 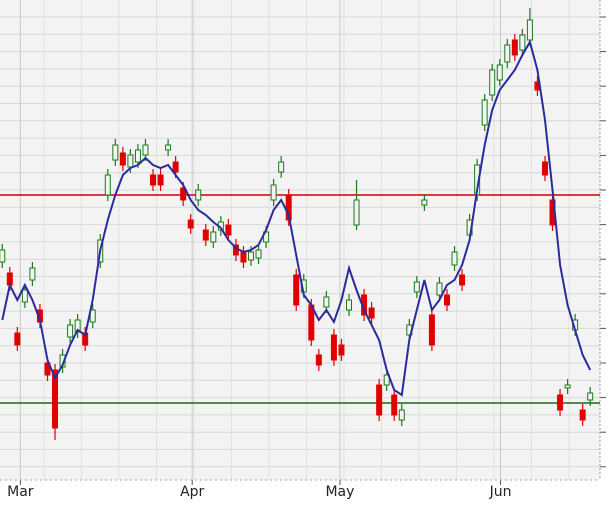 I want to click on x-tick-label: Jun, so click(x=500, y=492).